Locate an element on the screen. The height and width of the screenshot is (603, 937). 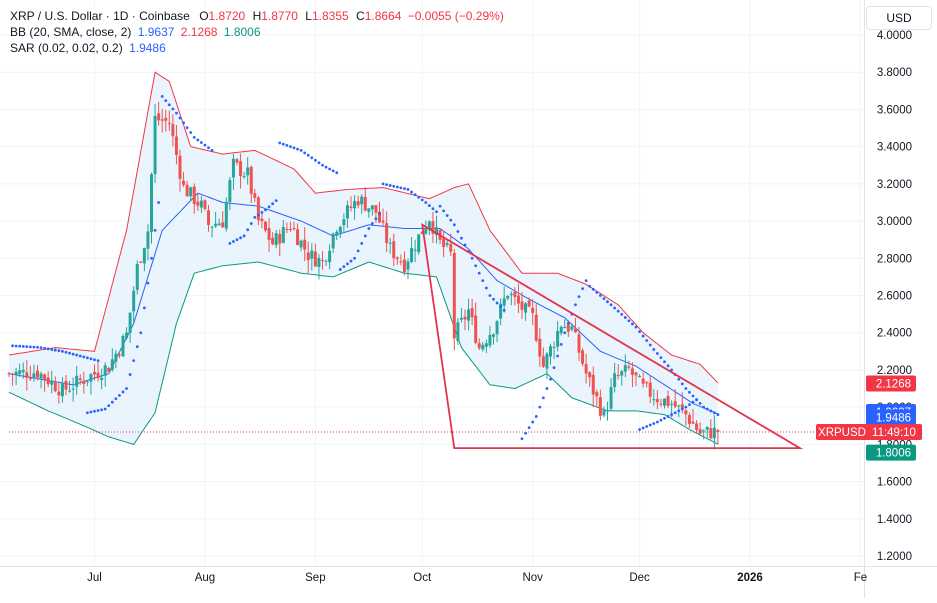
y-tick-label: 2.4000 is located at coordinates (894, 334).